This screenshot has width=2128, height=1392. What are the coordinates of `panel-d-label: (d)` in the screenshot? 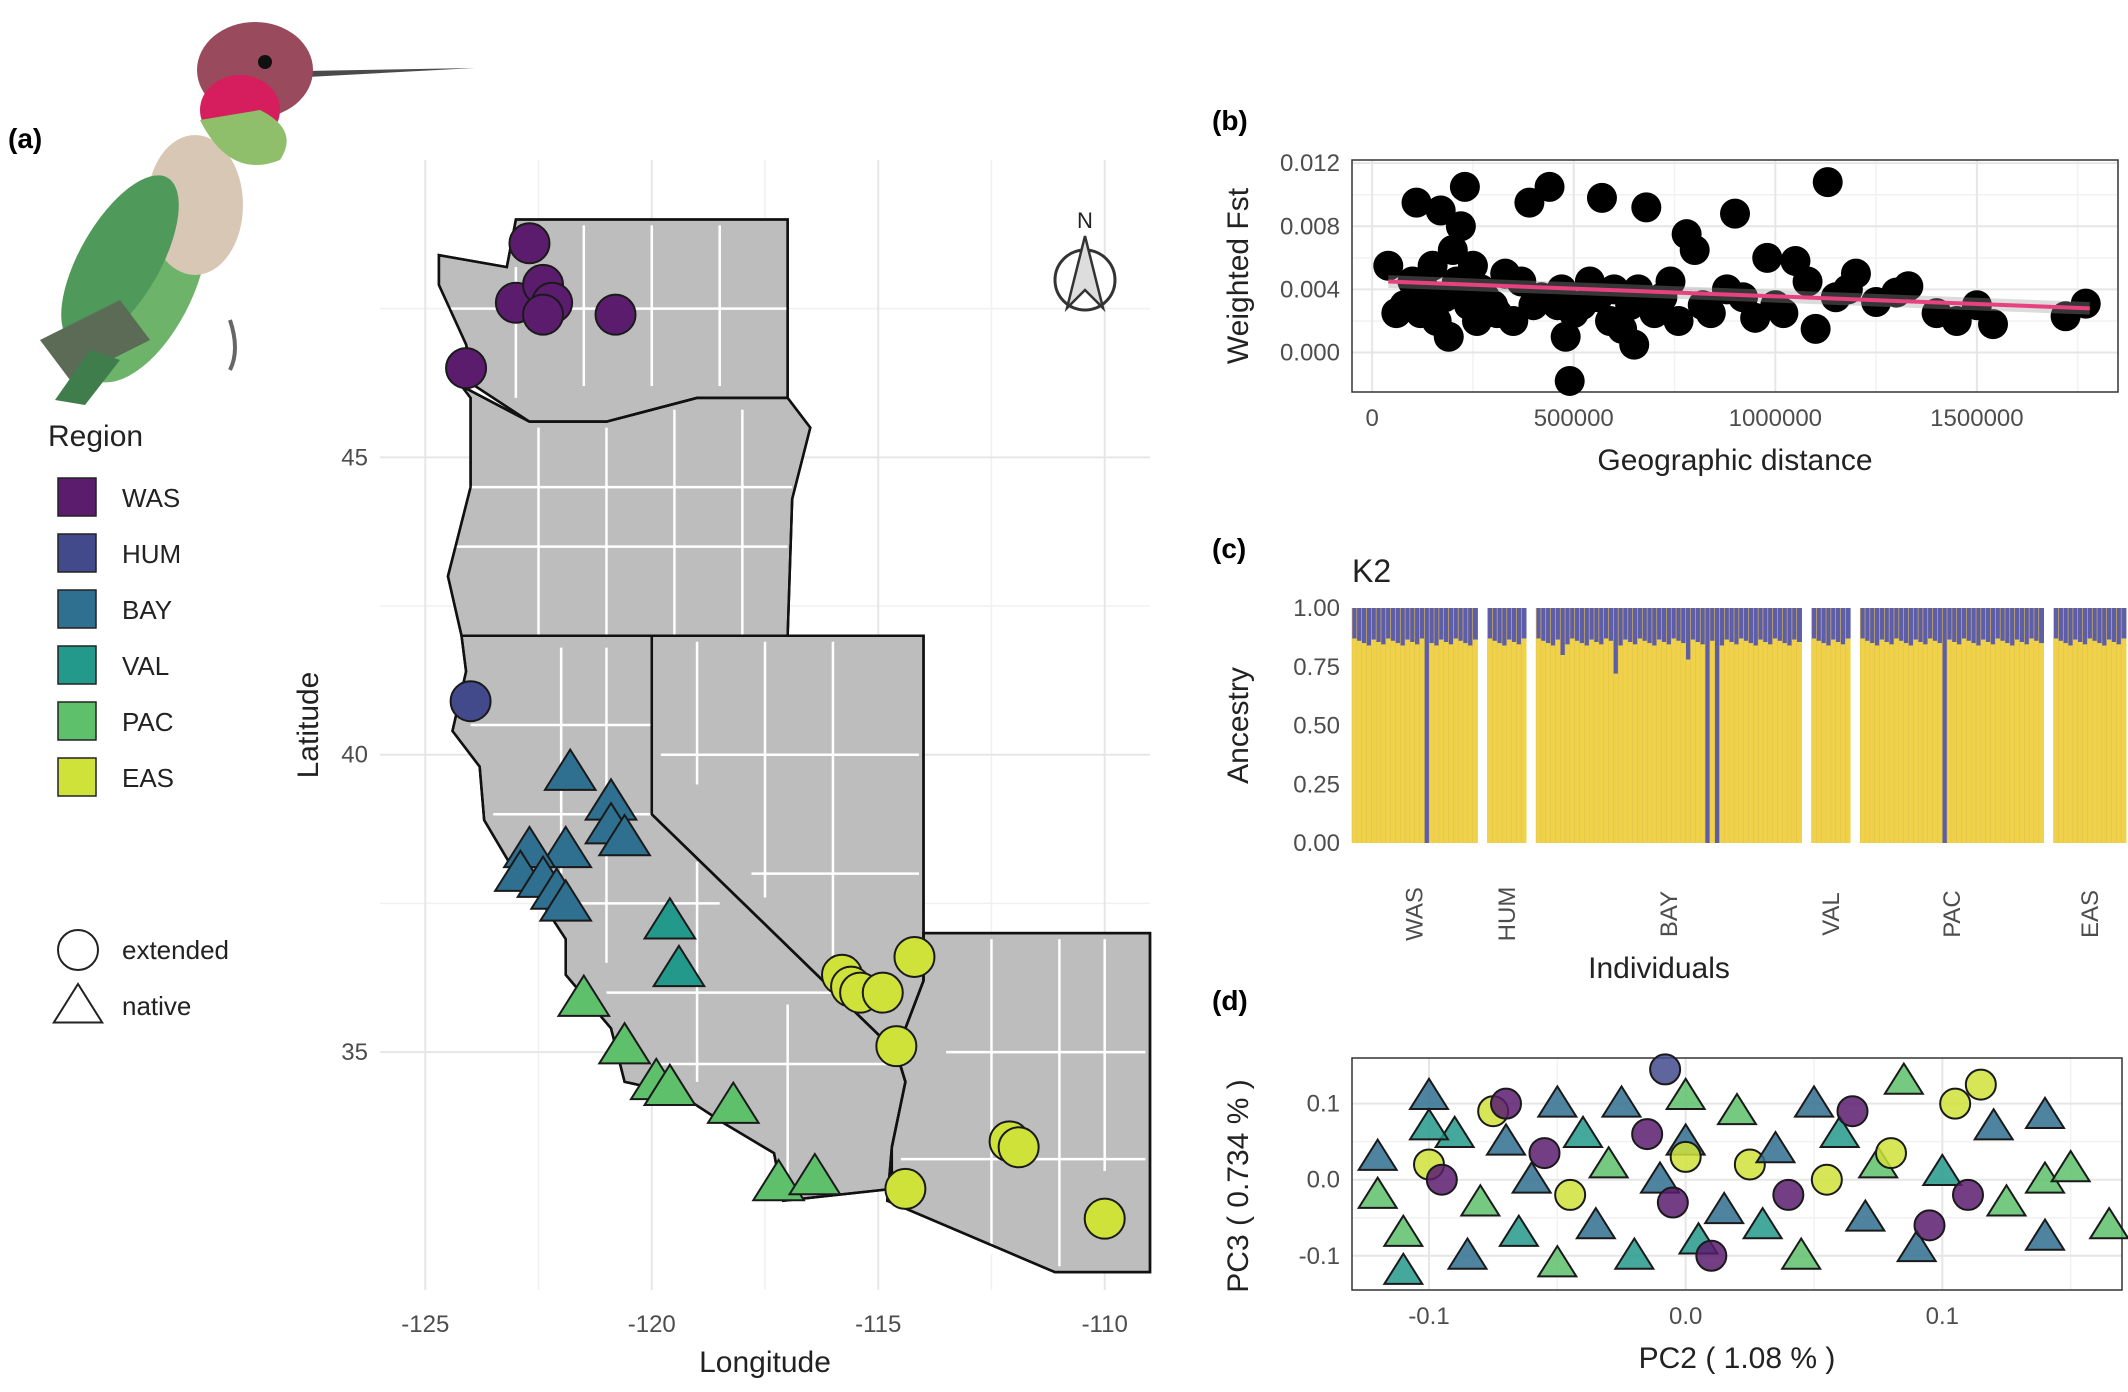 It's located at (1230, 1000).